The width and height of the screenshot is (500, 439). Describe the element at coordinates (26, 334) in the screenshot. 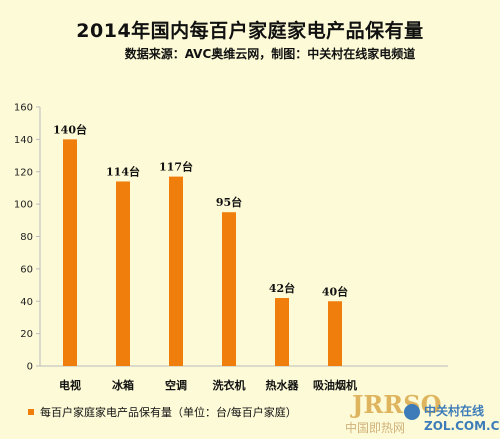

I see `y-tick-label: 20` at that location.